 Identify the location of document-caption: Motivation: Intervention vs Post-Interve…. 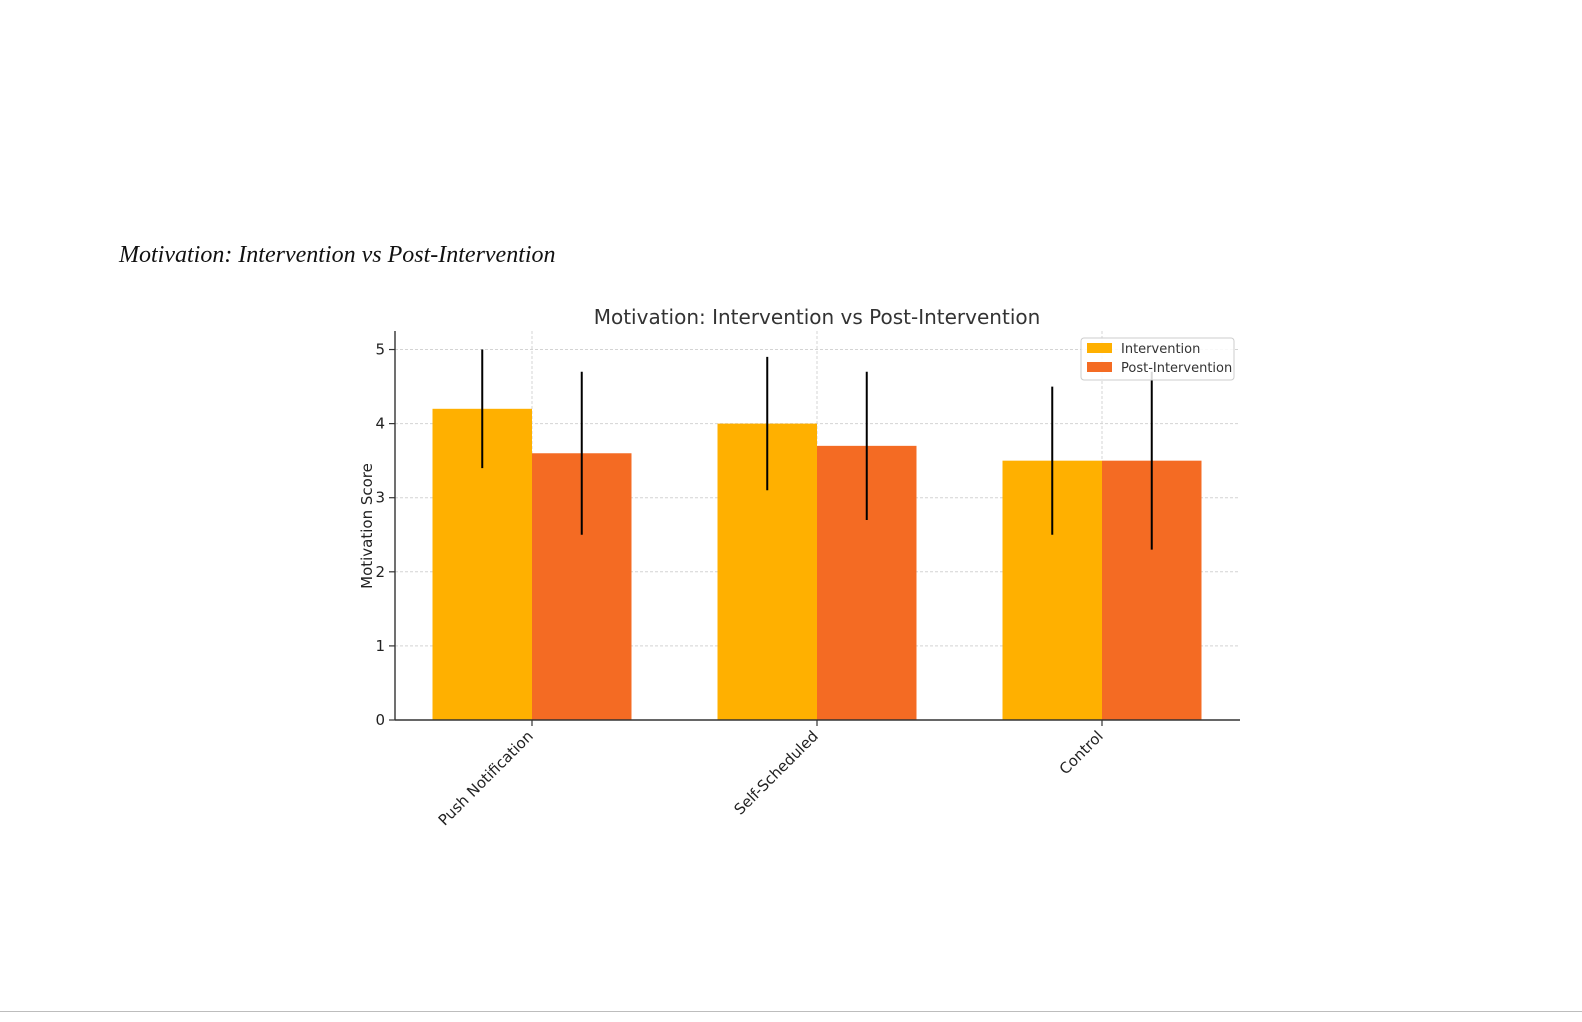
(337, 255).